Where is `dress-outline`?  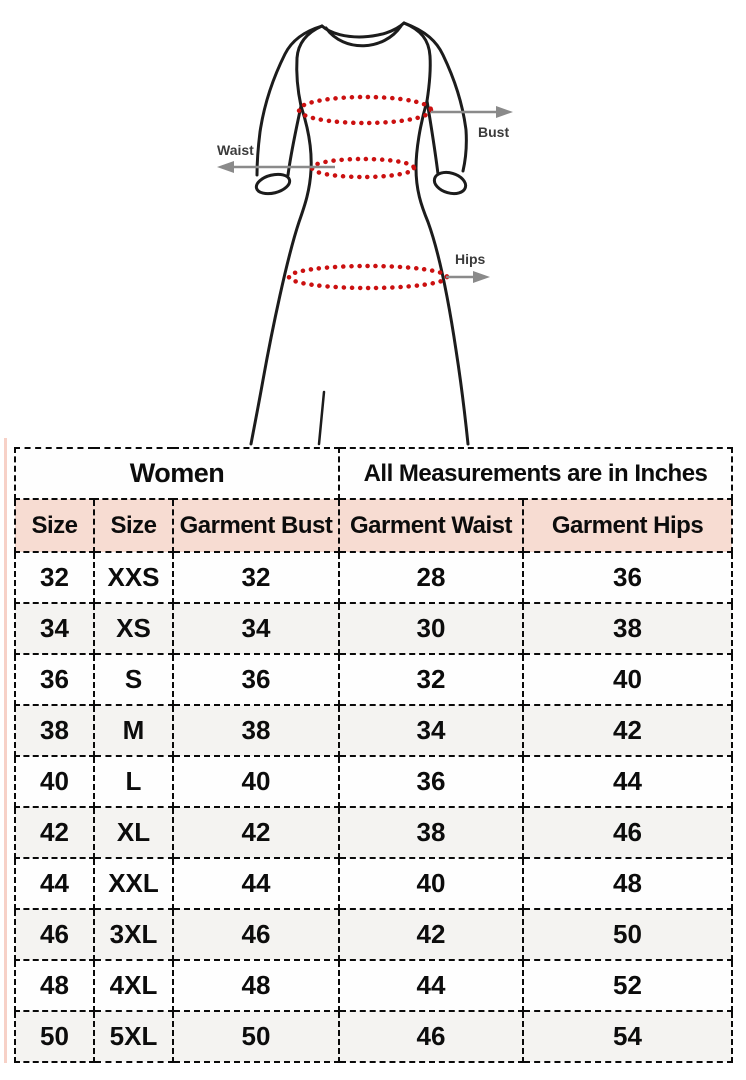 dress-outline is located at coordinates (359, 233).